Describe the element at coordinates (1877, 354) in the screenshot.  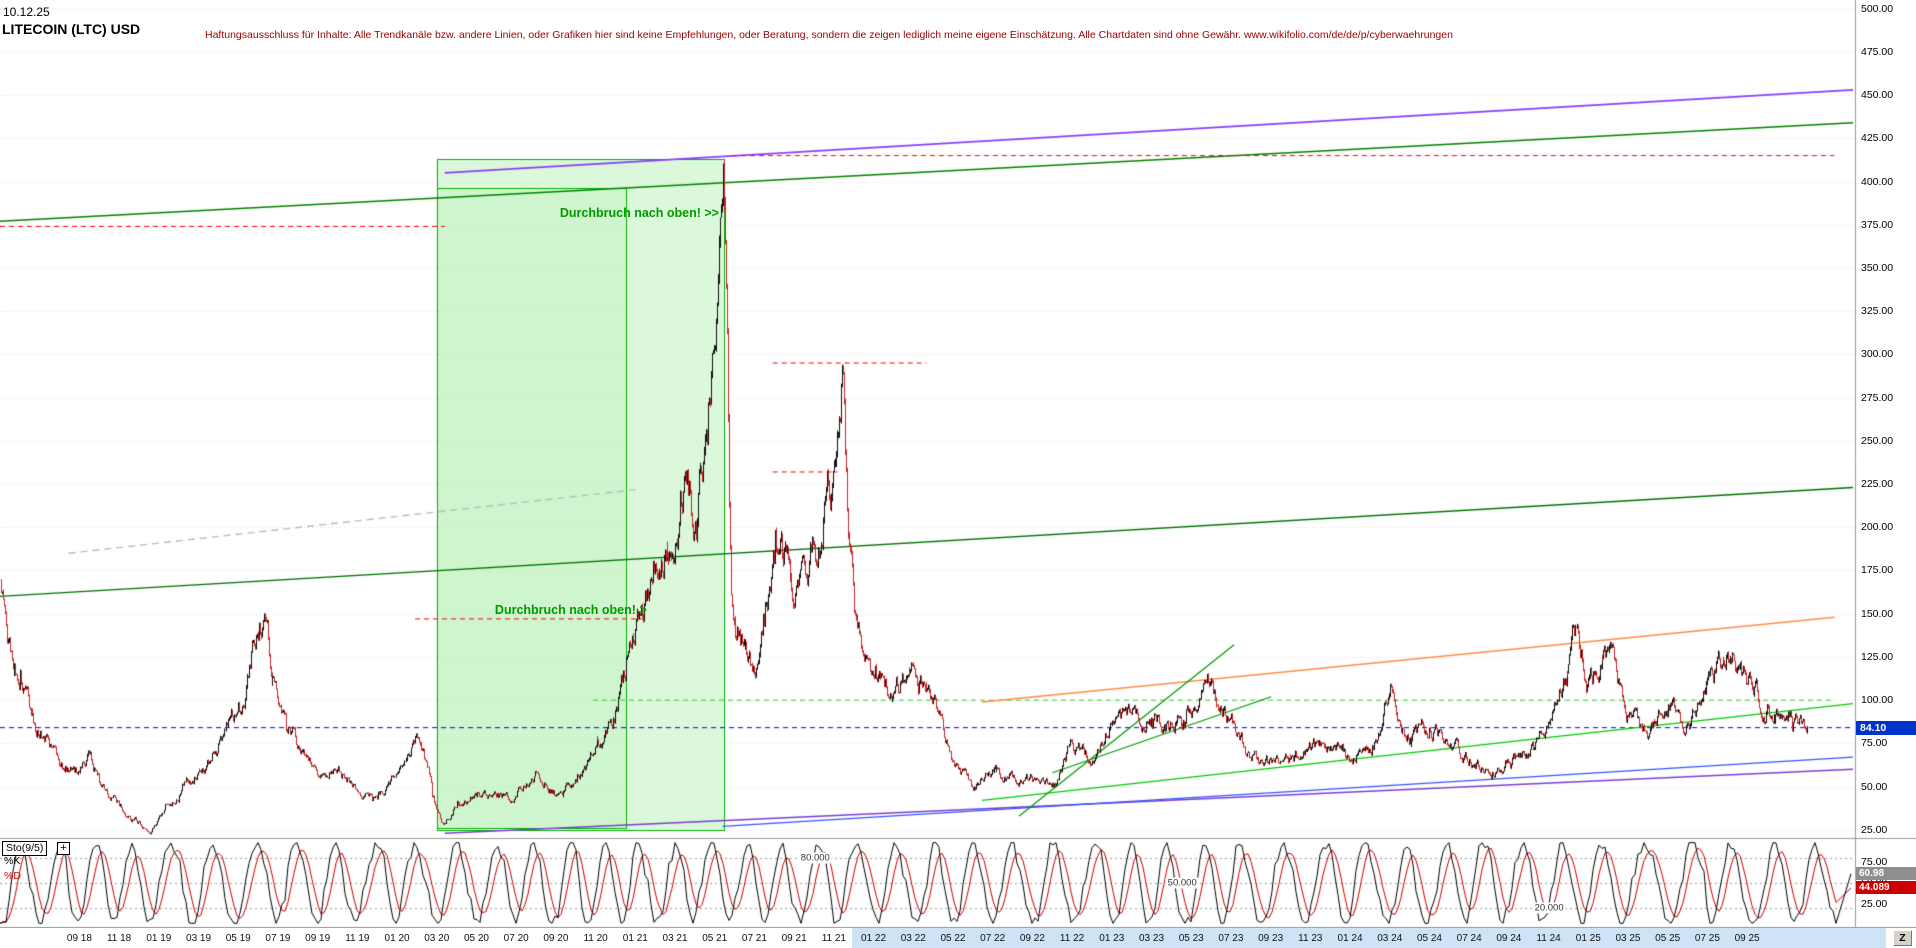
I see `price-axis-tick: 300.00` at that location.